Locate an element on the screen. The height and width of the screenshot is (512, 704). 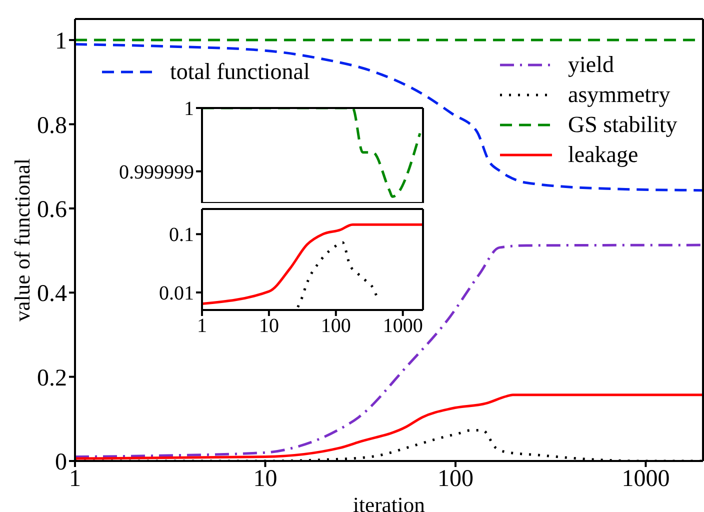
legend-label: leakage is located at coordinates (603, 155).